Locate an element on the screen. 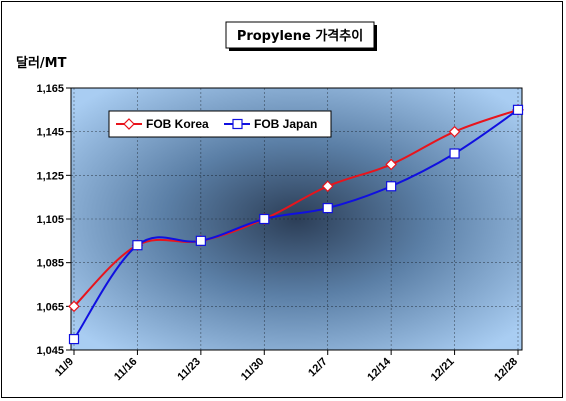 The width and height of the screenshot is (566, 401). y-tick-label: 1,085 is located at coordinates (50, 264).